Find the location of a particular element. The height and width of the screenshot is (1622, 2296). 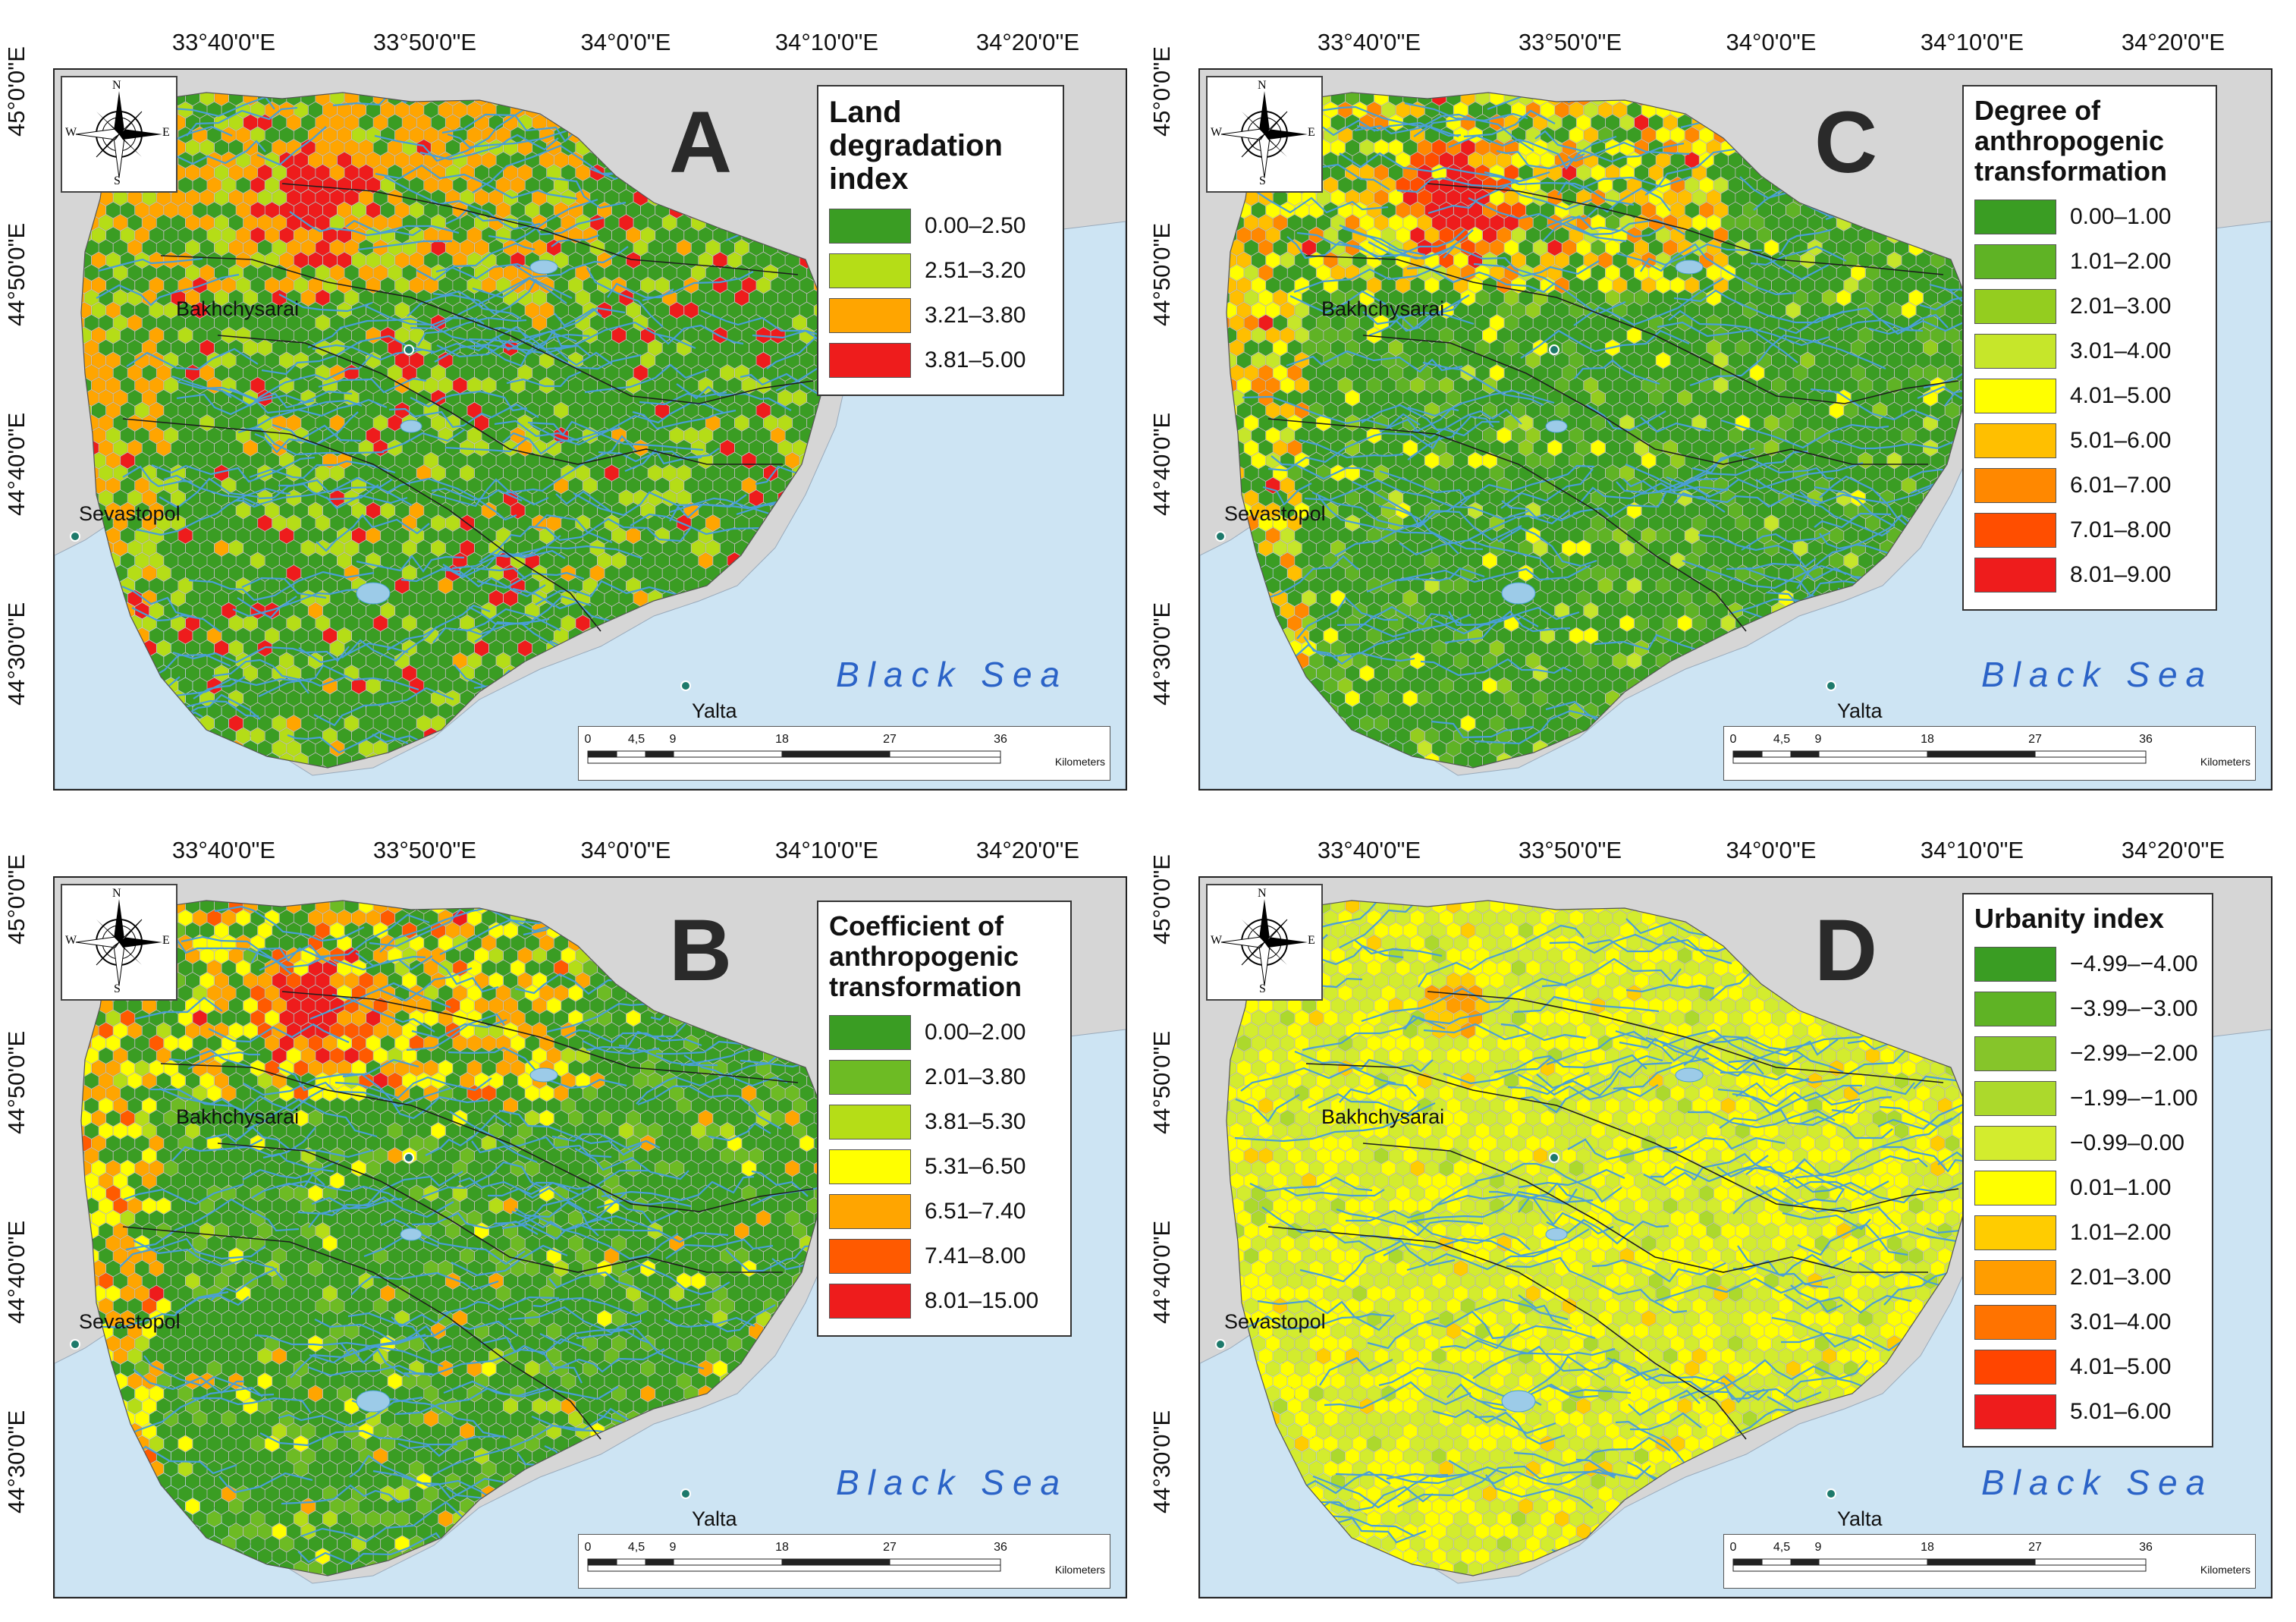

longitude-label: 33°50'0"E is located at coordinates (1570, 42).